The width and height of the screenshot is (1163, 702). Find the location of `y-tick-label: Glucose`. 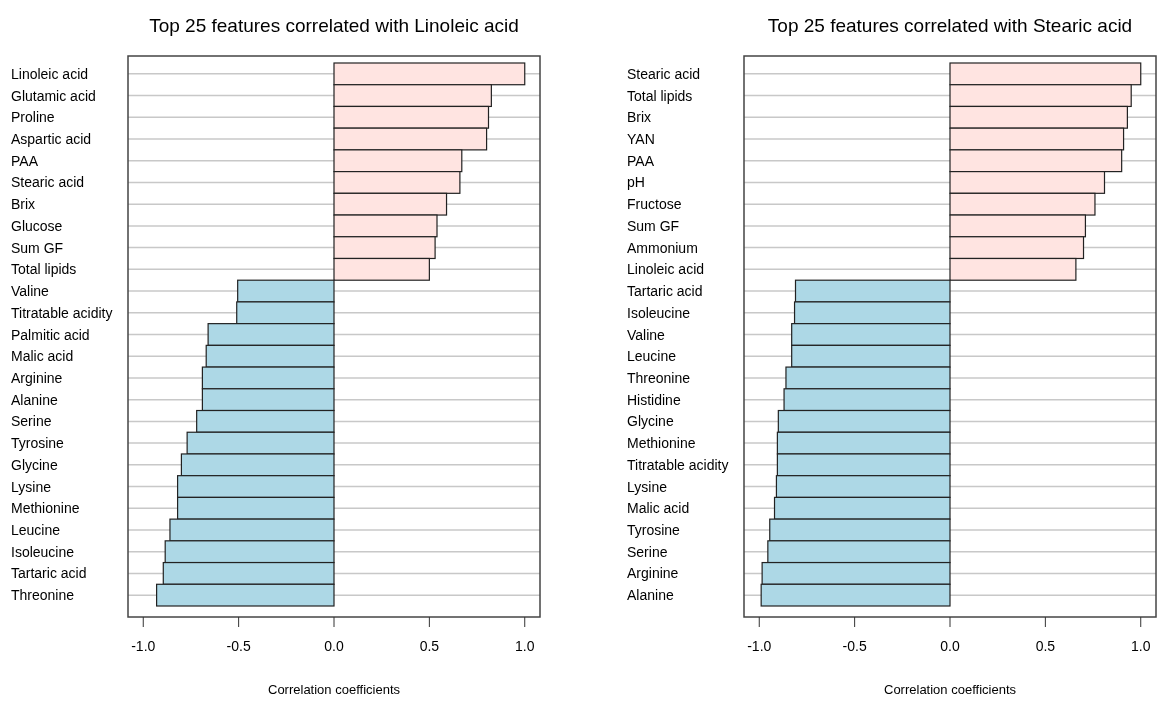

y-tick-label: Glucose is located at coordinates (37, 225).